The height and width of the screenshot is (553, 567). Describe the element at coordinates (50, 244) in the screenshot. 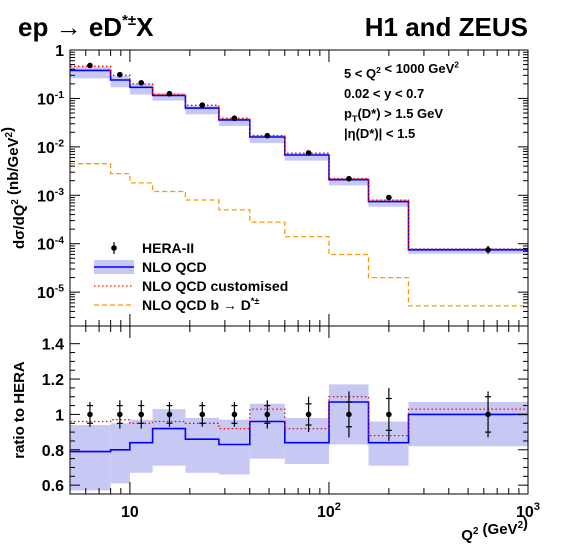

I see `y-tick-label: 10⁻⁴` at that location.